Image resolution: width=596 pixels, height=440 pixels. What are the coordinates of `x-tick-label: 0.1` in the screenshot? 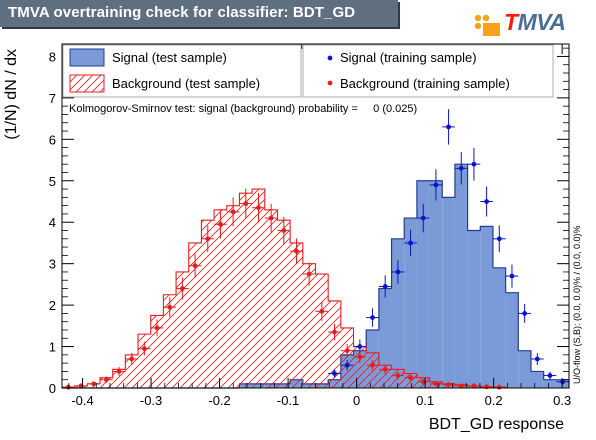 It's located at (425, 400).